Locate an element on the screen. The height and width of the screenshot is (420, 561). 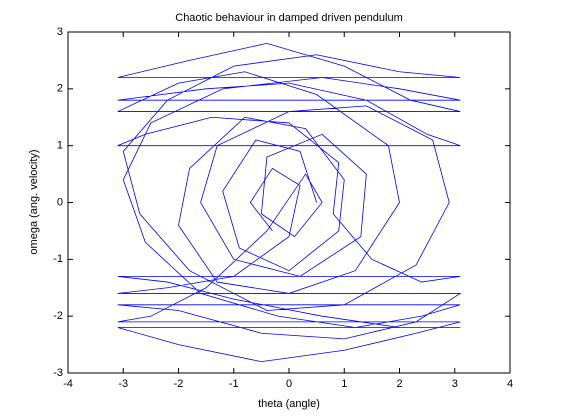
y-tick-label: 1 is located at coordinates (60, 146).